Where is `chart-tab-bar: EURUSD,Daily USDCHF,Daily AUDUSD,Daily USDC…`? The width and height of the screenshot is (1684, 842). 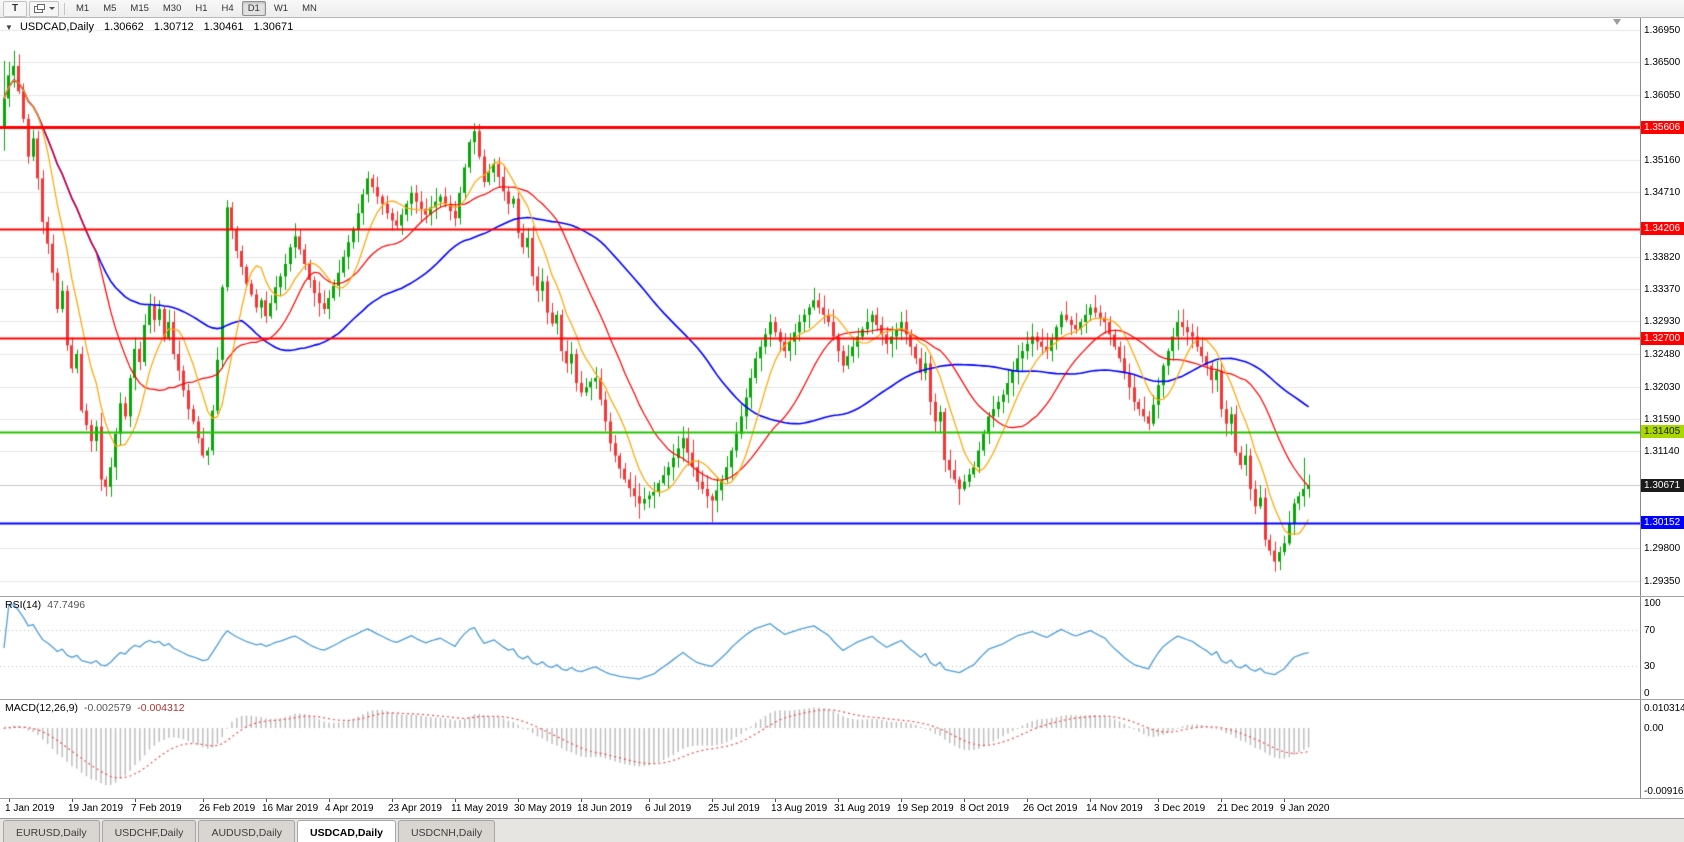
chart-tab-bar: EURUSD,Daily USDCHF,Daily AUDUSD,Daily USDC… is located at coordinates (842, 830).